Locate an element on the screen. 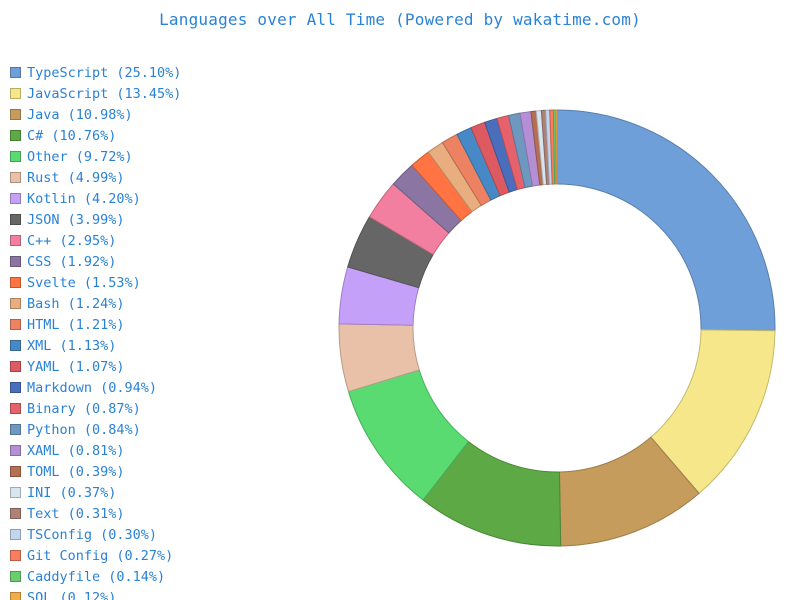 The image size is (800, 600). legend-item: XAML (0.81%) is located at coordinates (95, 450).